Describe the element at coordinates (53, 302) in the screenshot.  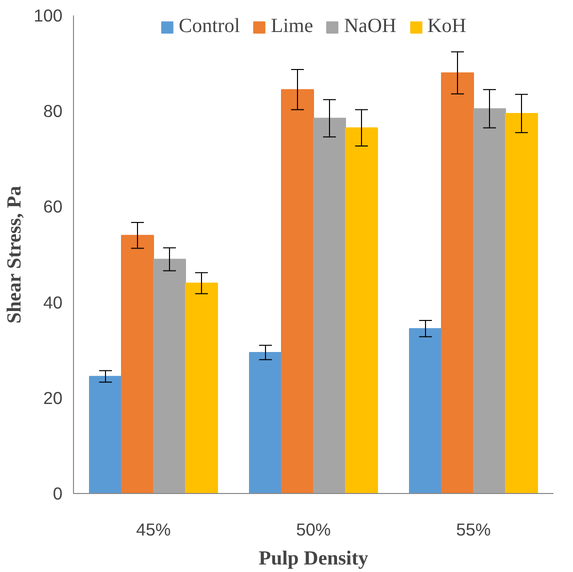
I see `y-tick-label: 40` at that location.